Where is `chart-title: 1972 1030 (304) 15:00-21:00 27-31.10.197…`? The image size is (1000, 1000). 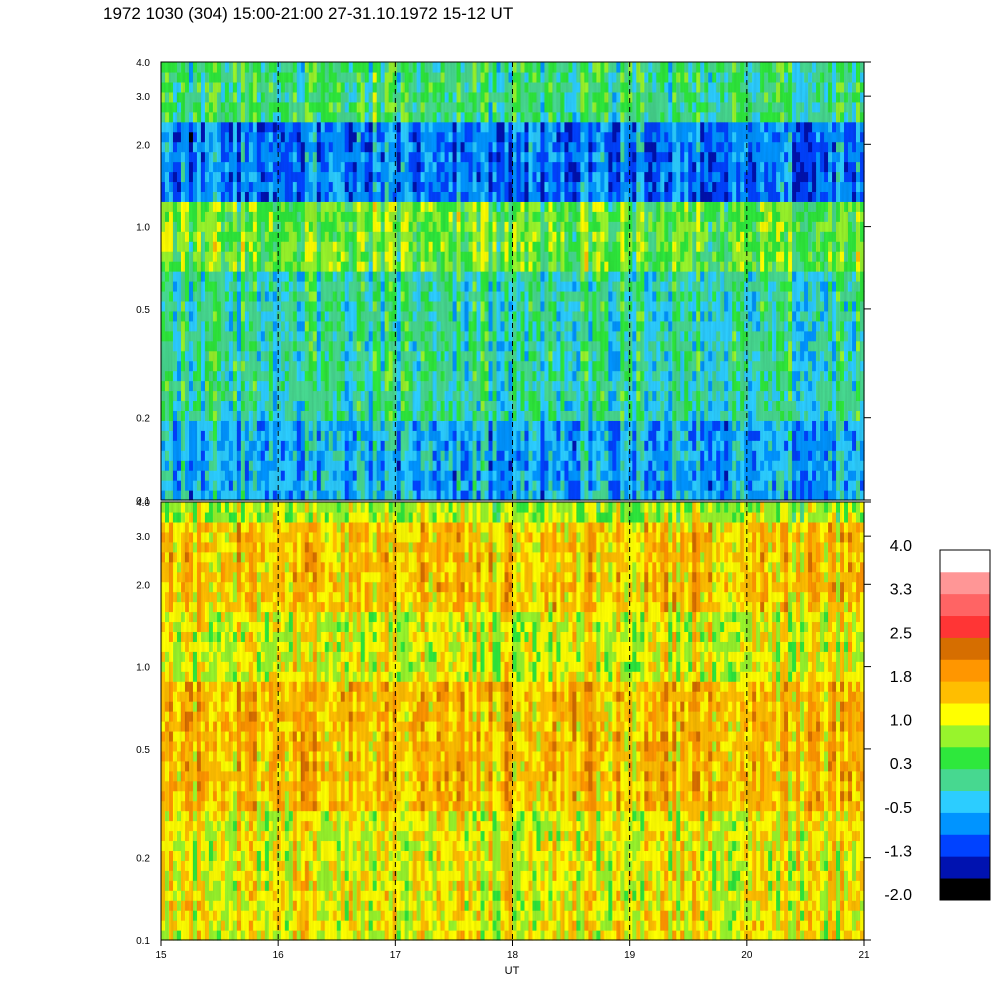
chart-title: 1972 1030 (304) 15:00-21:00 27-31.10.197… is located at coordinates (308, 13).